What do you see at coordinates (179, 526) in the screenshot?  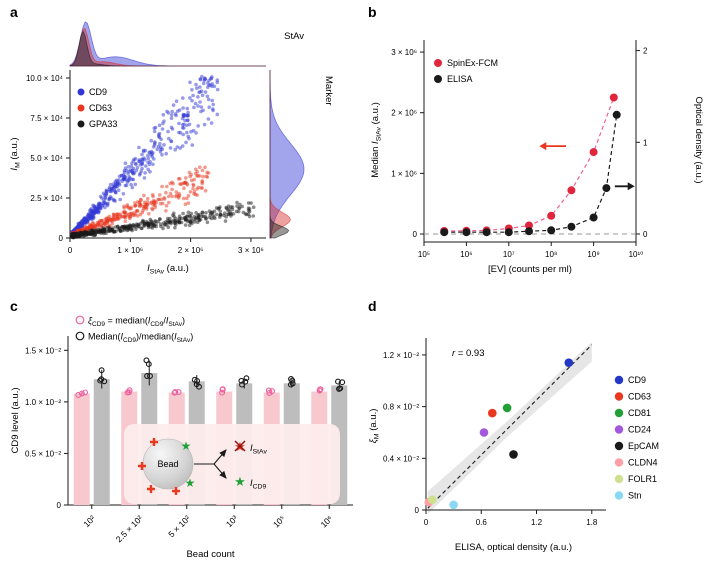 I see `svg-text: 5 × 10²` at bounding box center [179, 526].